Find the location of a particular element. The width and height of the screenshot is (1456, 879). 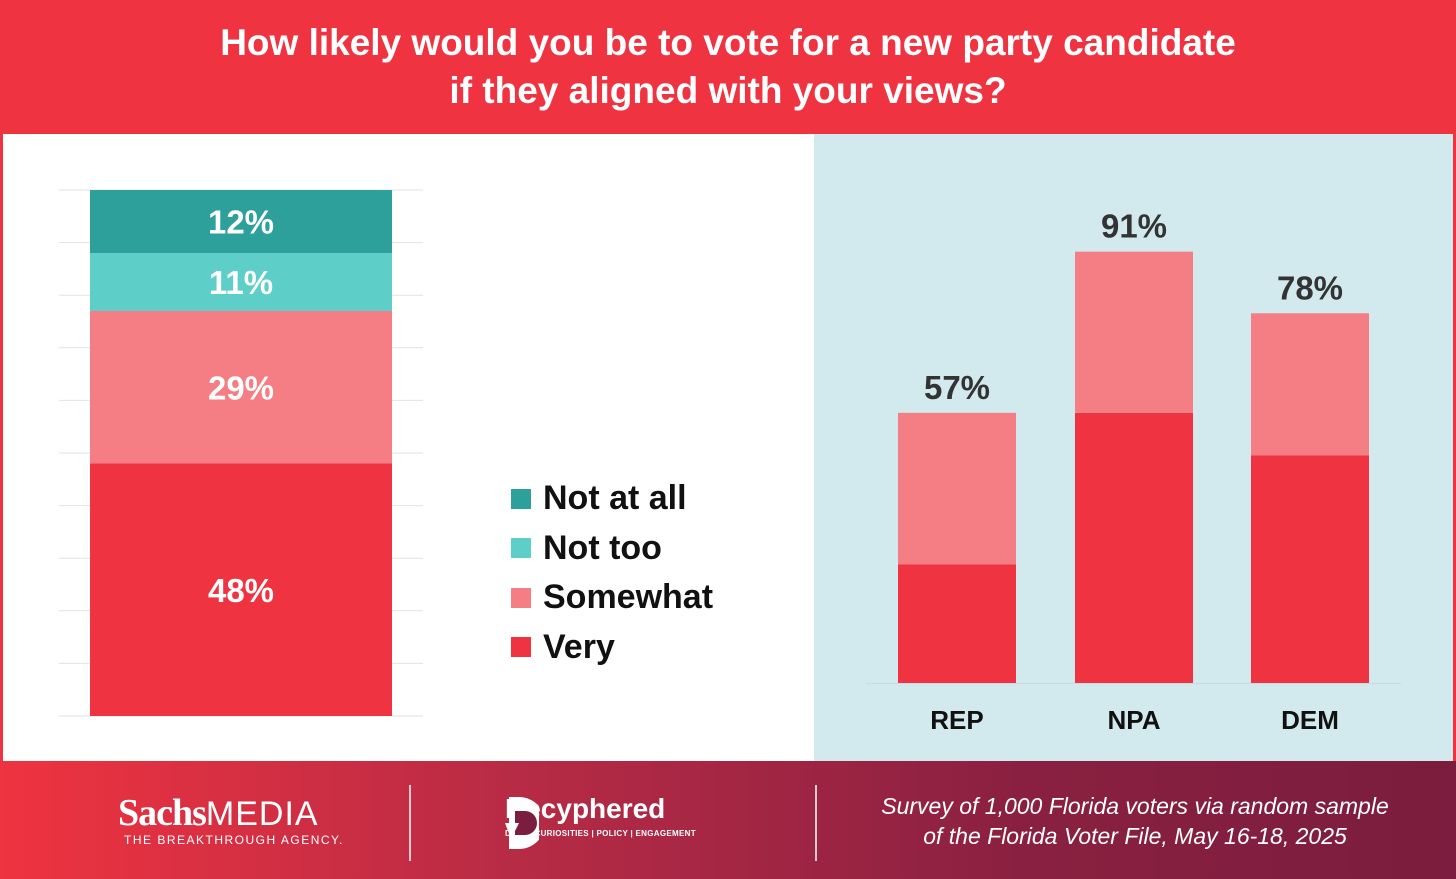

bar-segment-very is located at coordinates (241, 589).